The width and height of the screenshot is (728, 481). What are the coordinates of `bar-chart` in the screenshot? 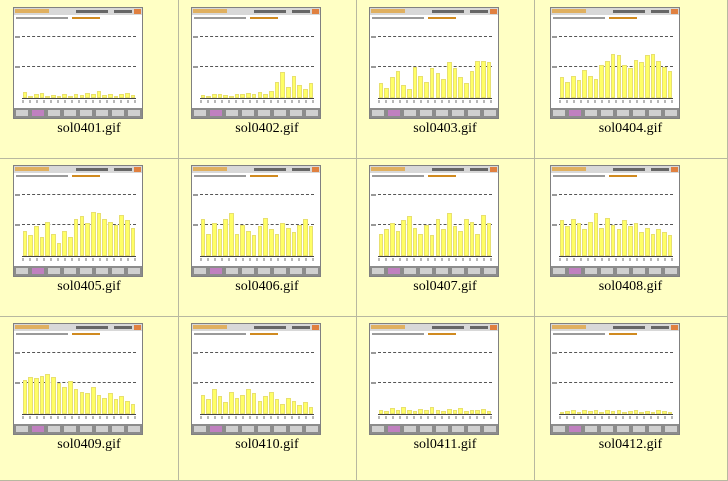 It's located at (257, 61).